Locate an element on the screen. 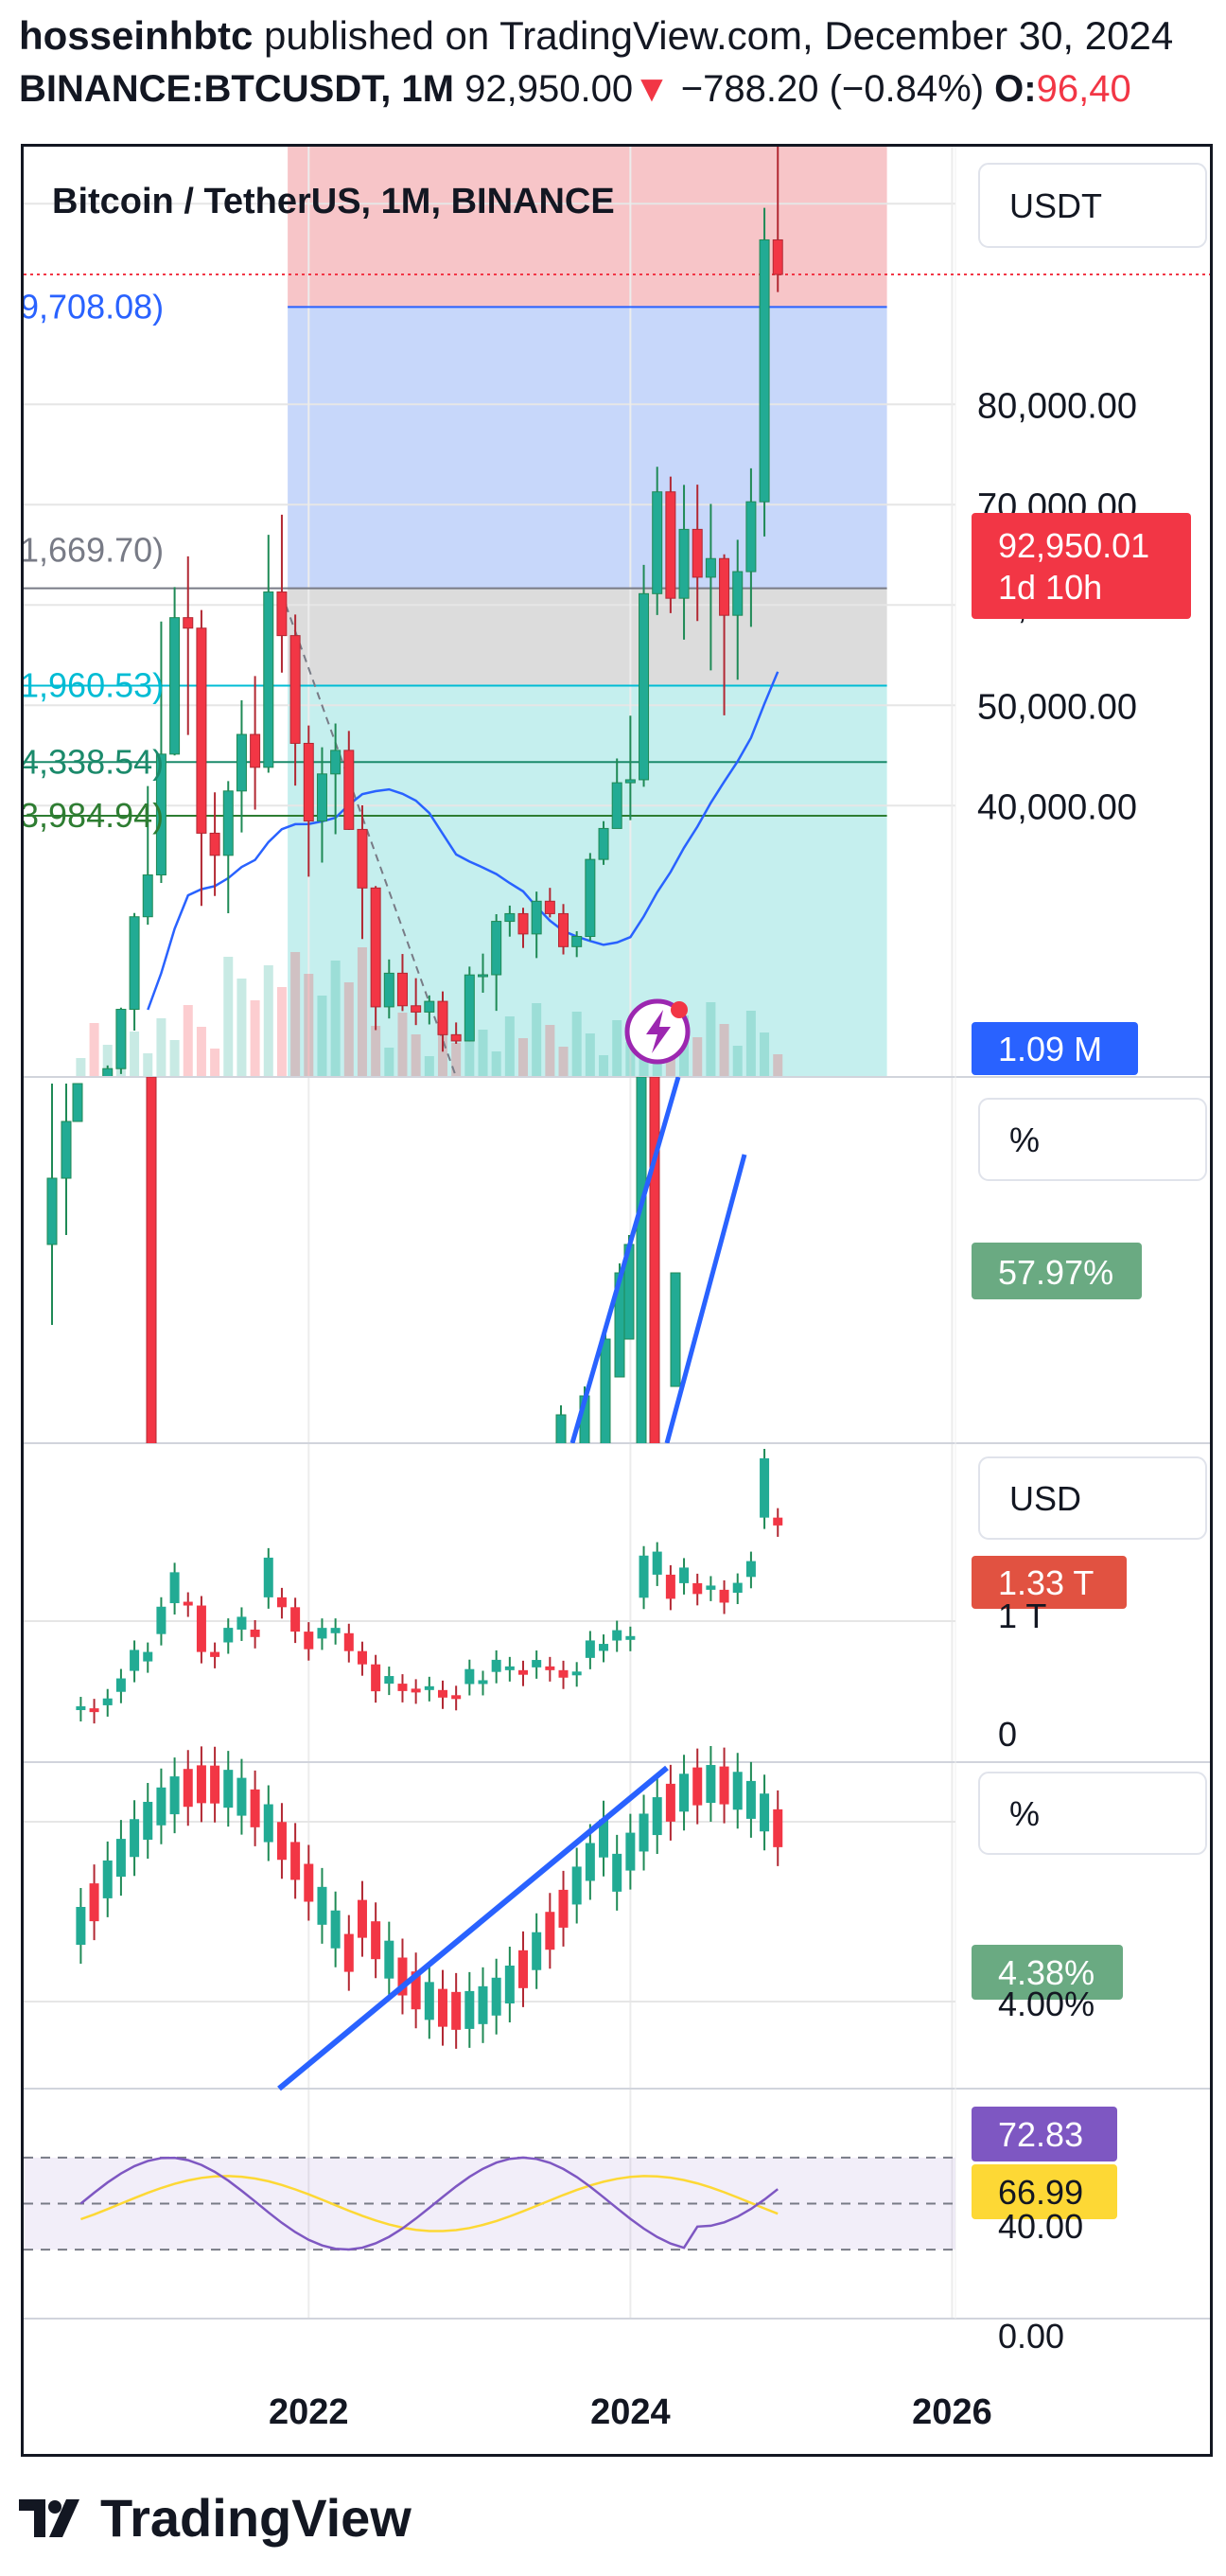  fib-label: 3,984.94) is located at coordinates (94, 815).